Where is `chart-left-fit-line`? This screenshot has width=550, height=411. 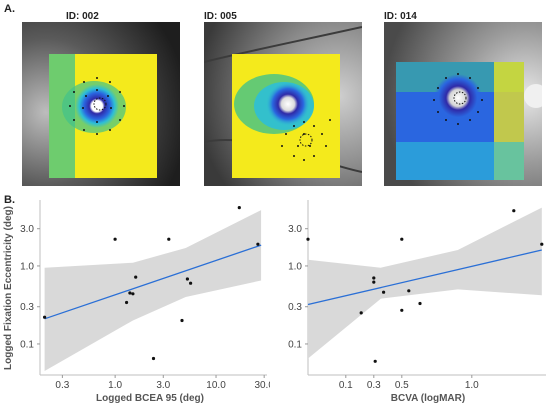
chart-left-fit-line is located at coordinates (153, 282).